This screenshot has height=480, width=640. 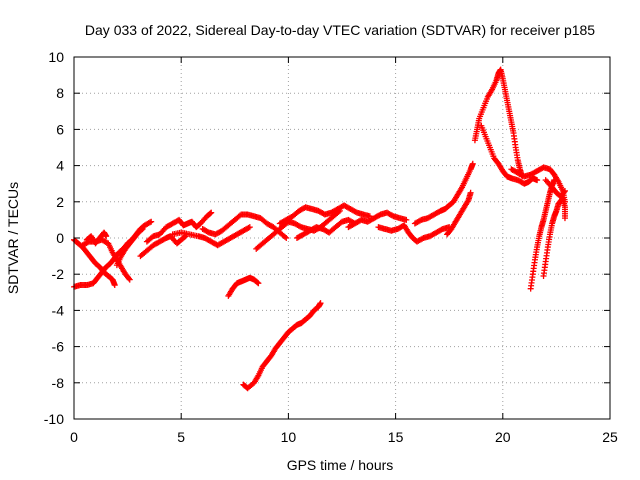 What do you see at coordinates (325, 228) in the screenshot?
I see `series-arc-l` at bounding box center [325, 228].